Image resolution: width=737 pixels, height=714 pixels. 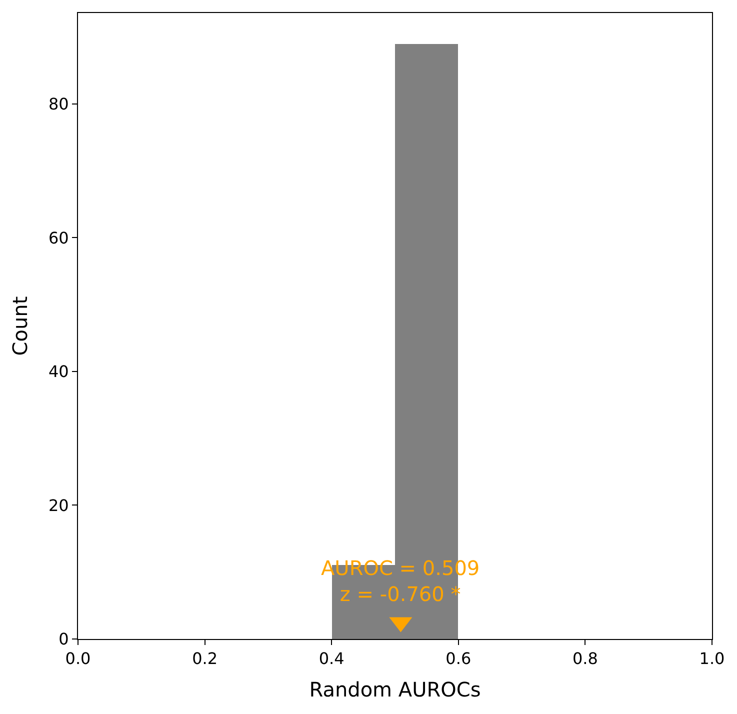 What do you see at coordinates (459, 658) in the screenshot?
I see `x-tick-label: 0.6` at bounding box center [459, 658].